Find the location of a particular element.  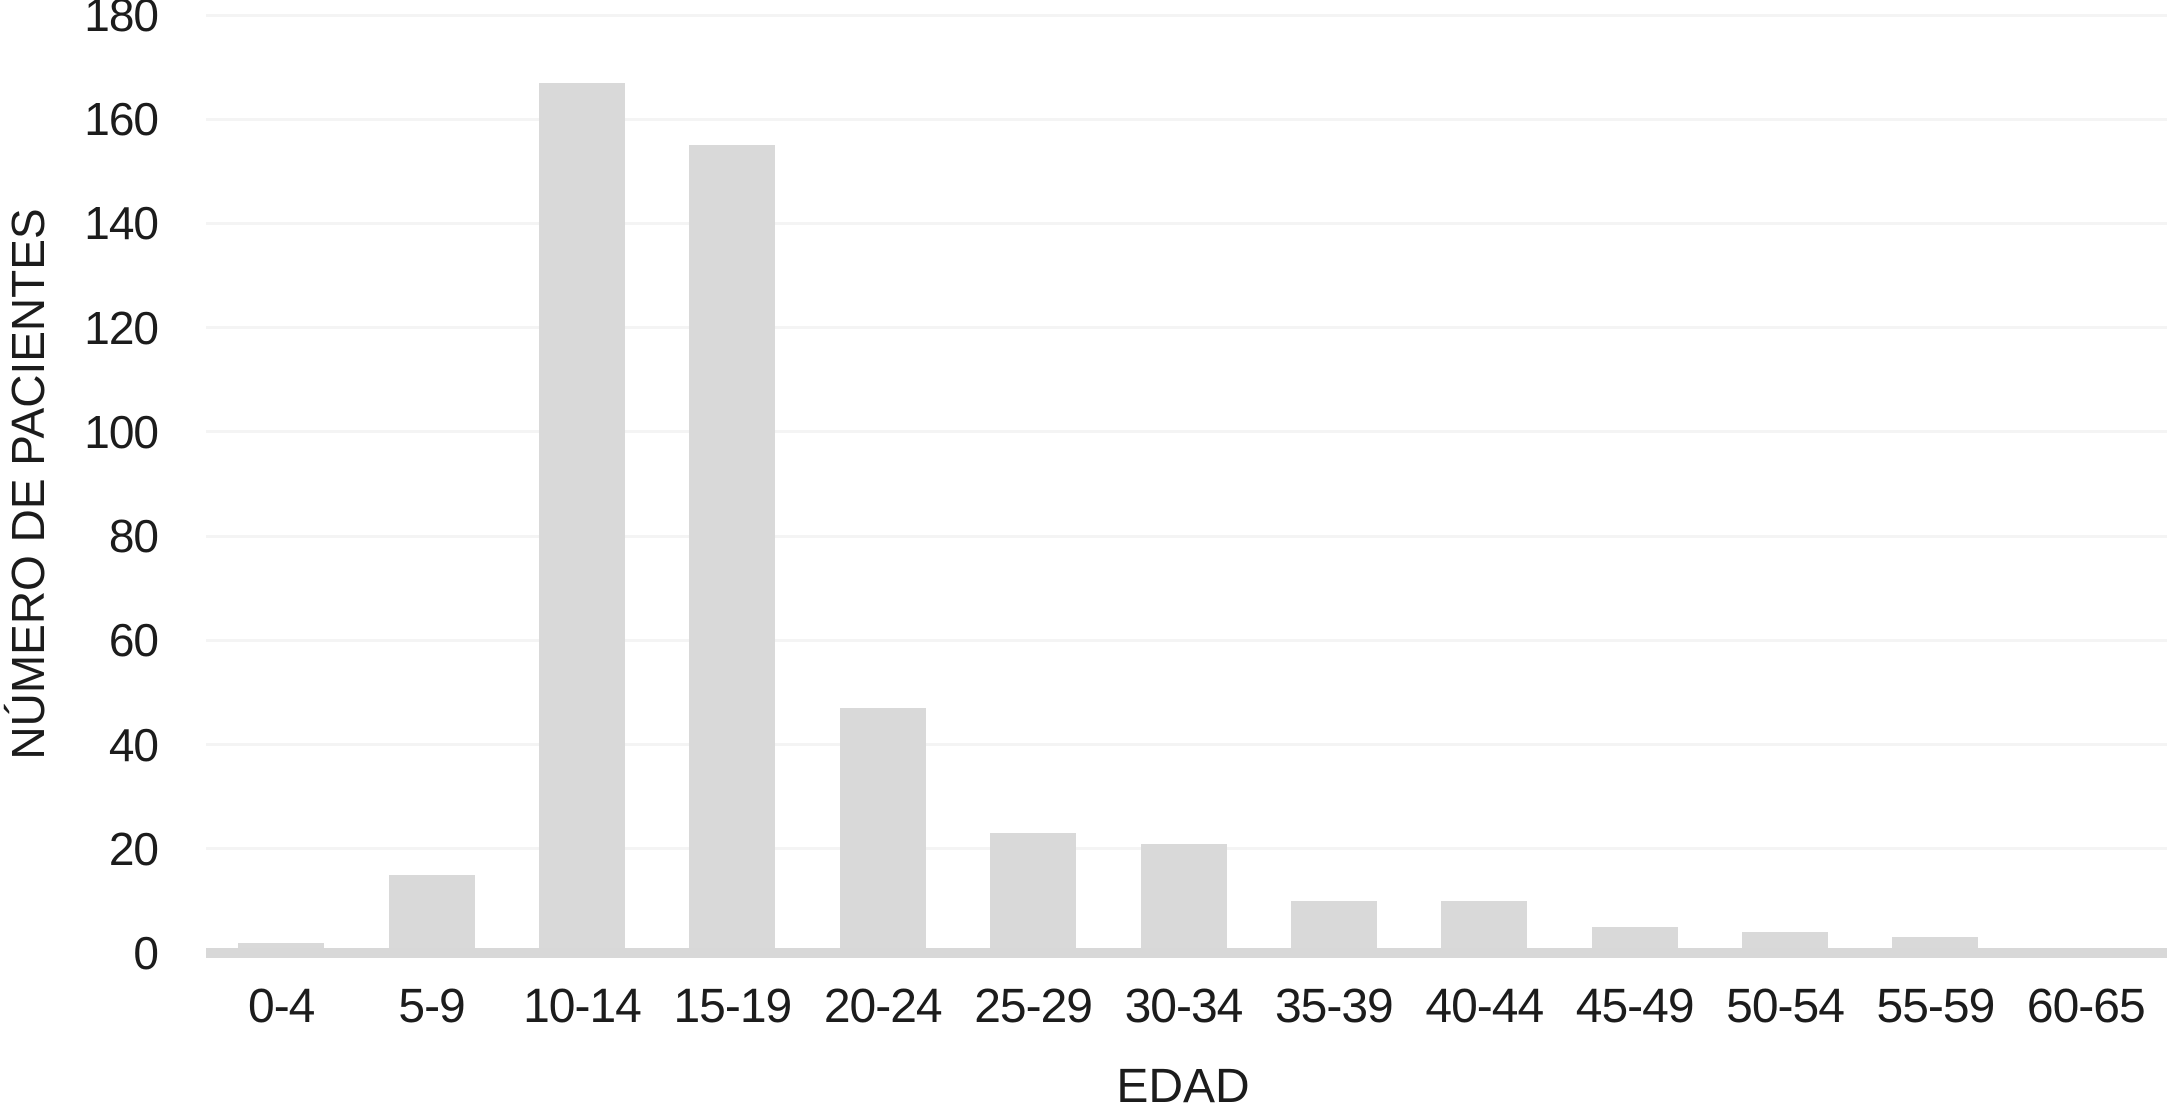

x-tick-label: 55-59 is located at coordinates (1936, 1006).